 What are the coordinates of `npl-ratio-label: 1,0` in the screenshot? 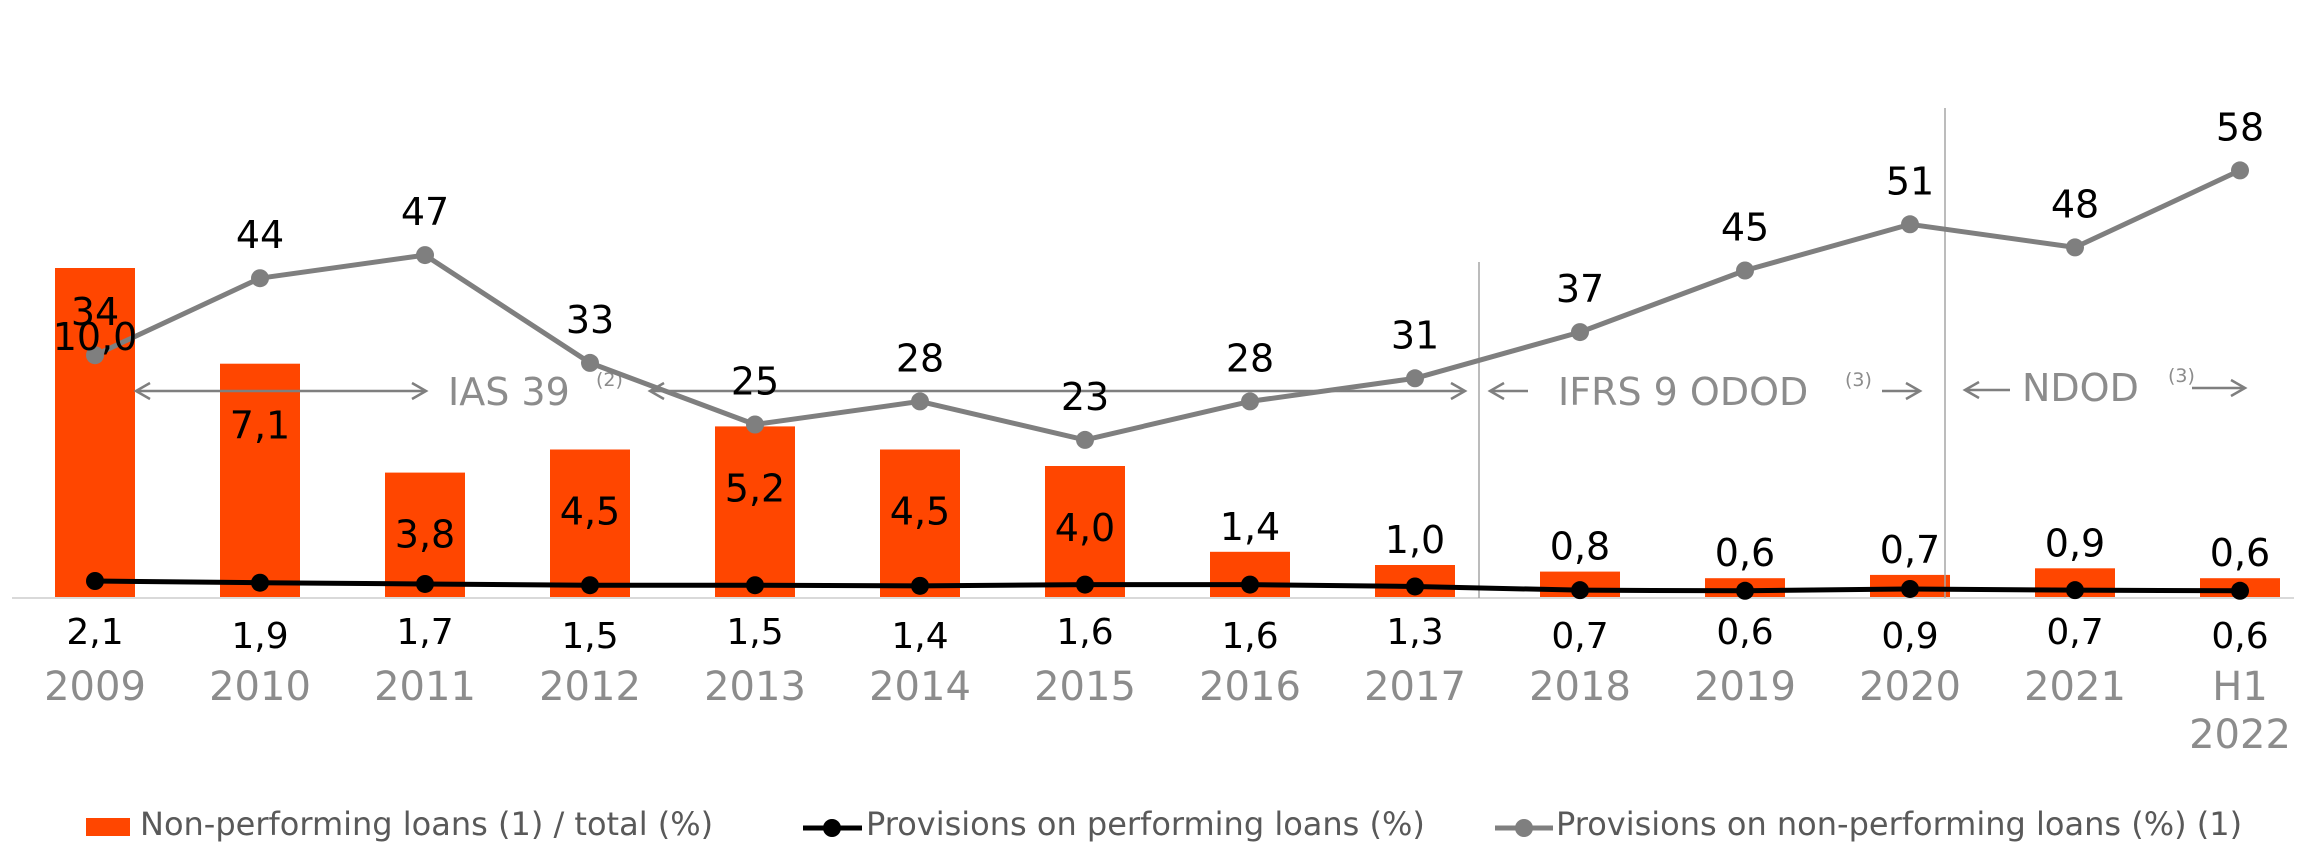 It's located at (1415, 540).